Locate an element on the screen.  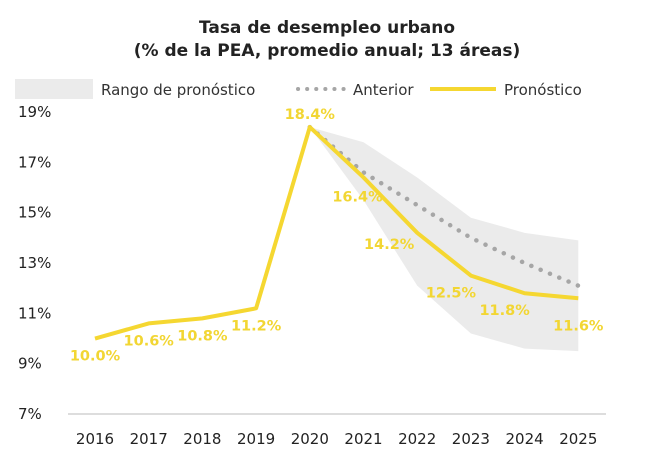
x-tick-label: 2020 is located at coordinates (310, 439).